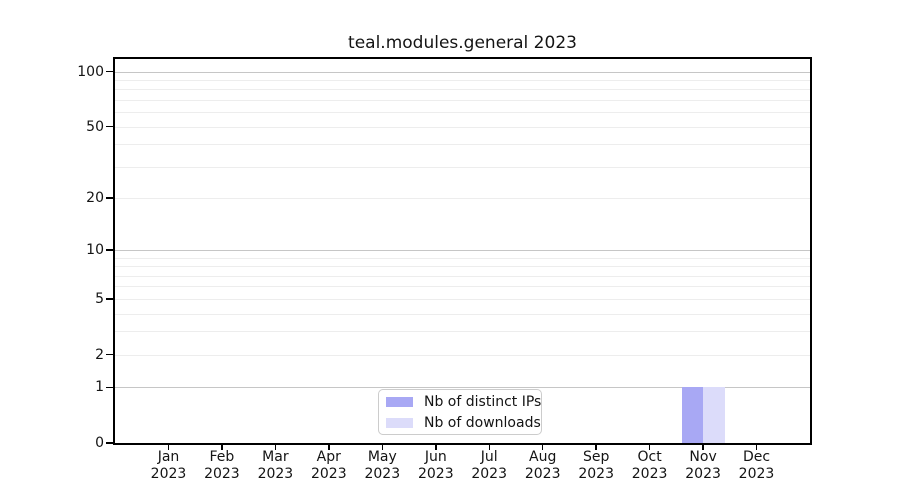 The height and width of the screenshot is (500, 900). What do you see at coordinates (596, 465) in the screenshot?
I see `x-tick-label: Sep 2023` at bounding box center [596, 465].